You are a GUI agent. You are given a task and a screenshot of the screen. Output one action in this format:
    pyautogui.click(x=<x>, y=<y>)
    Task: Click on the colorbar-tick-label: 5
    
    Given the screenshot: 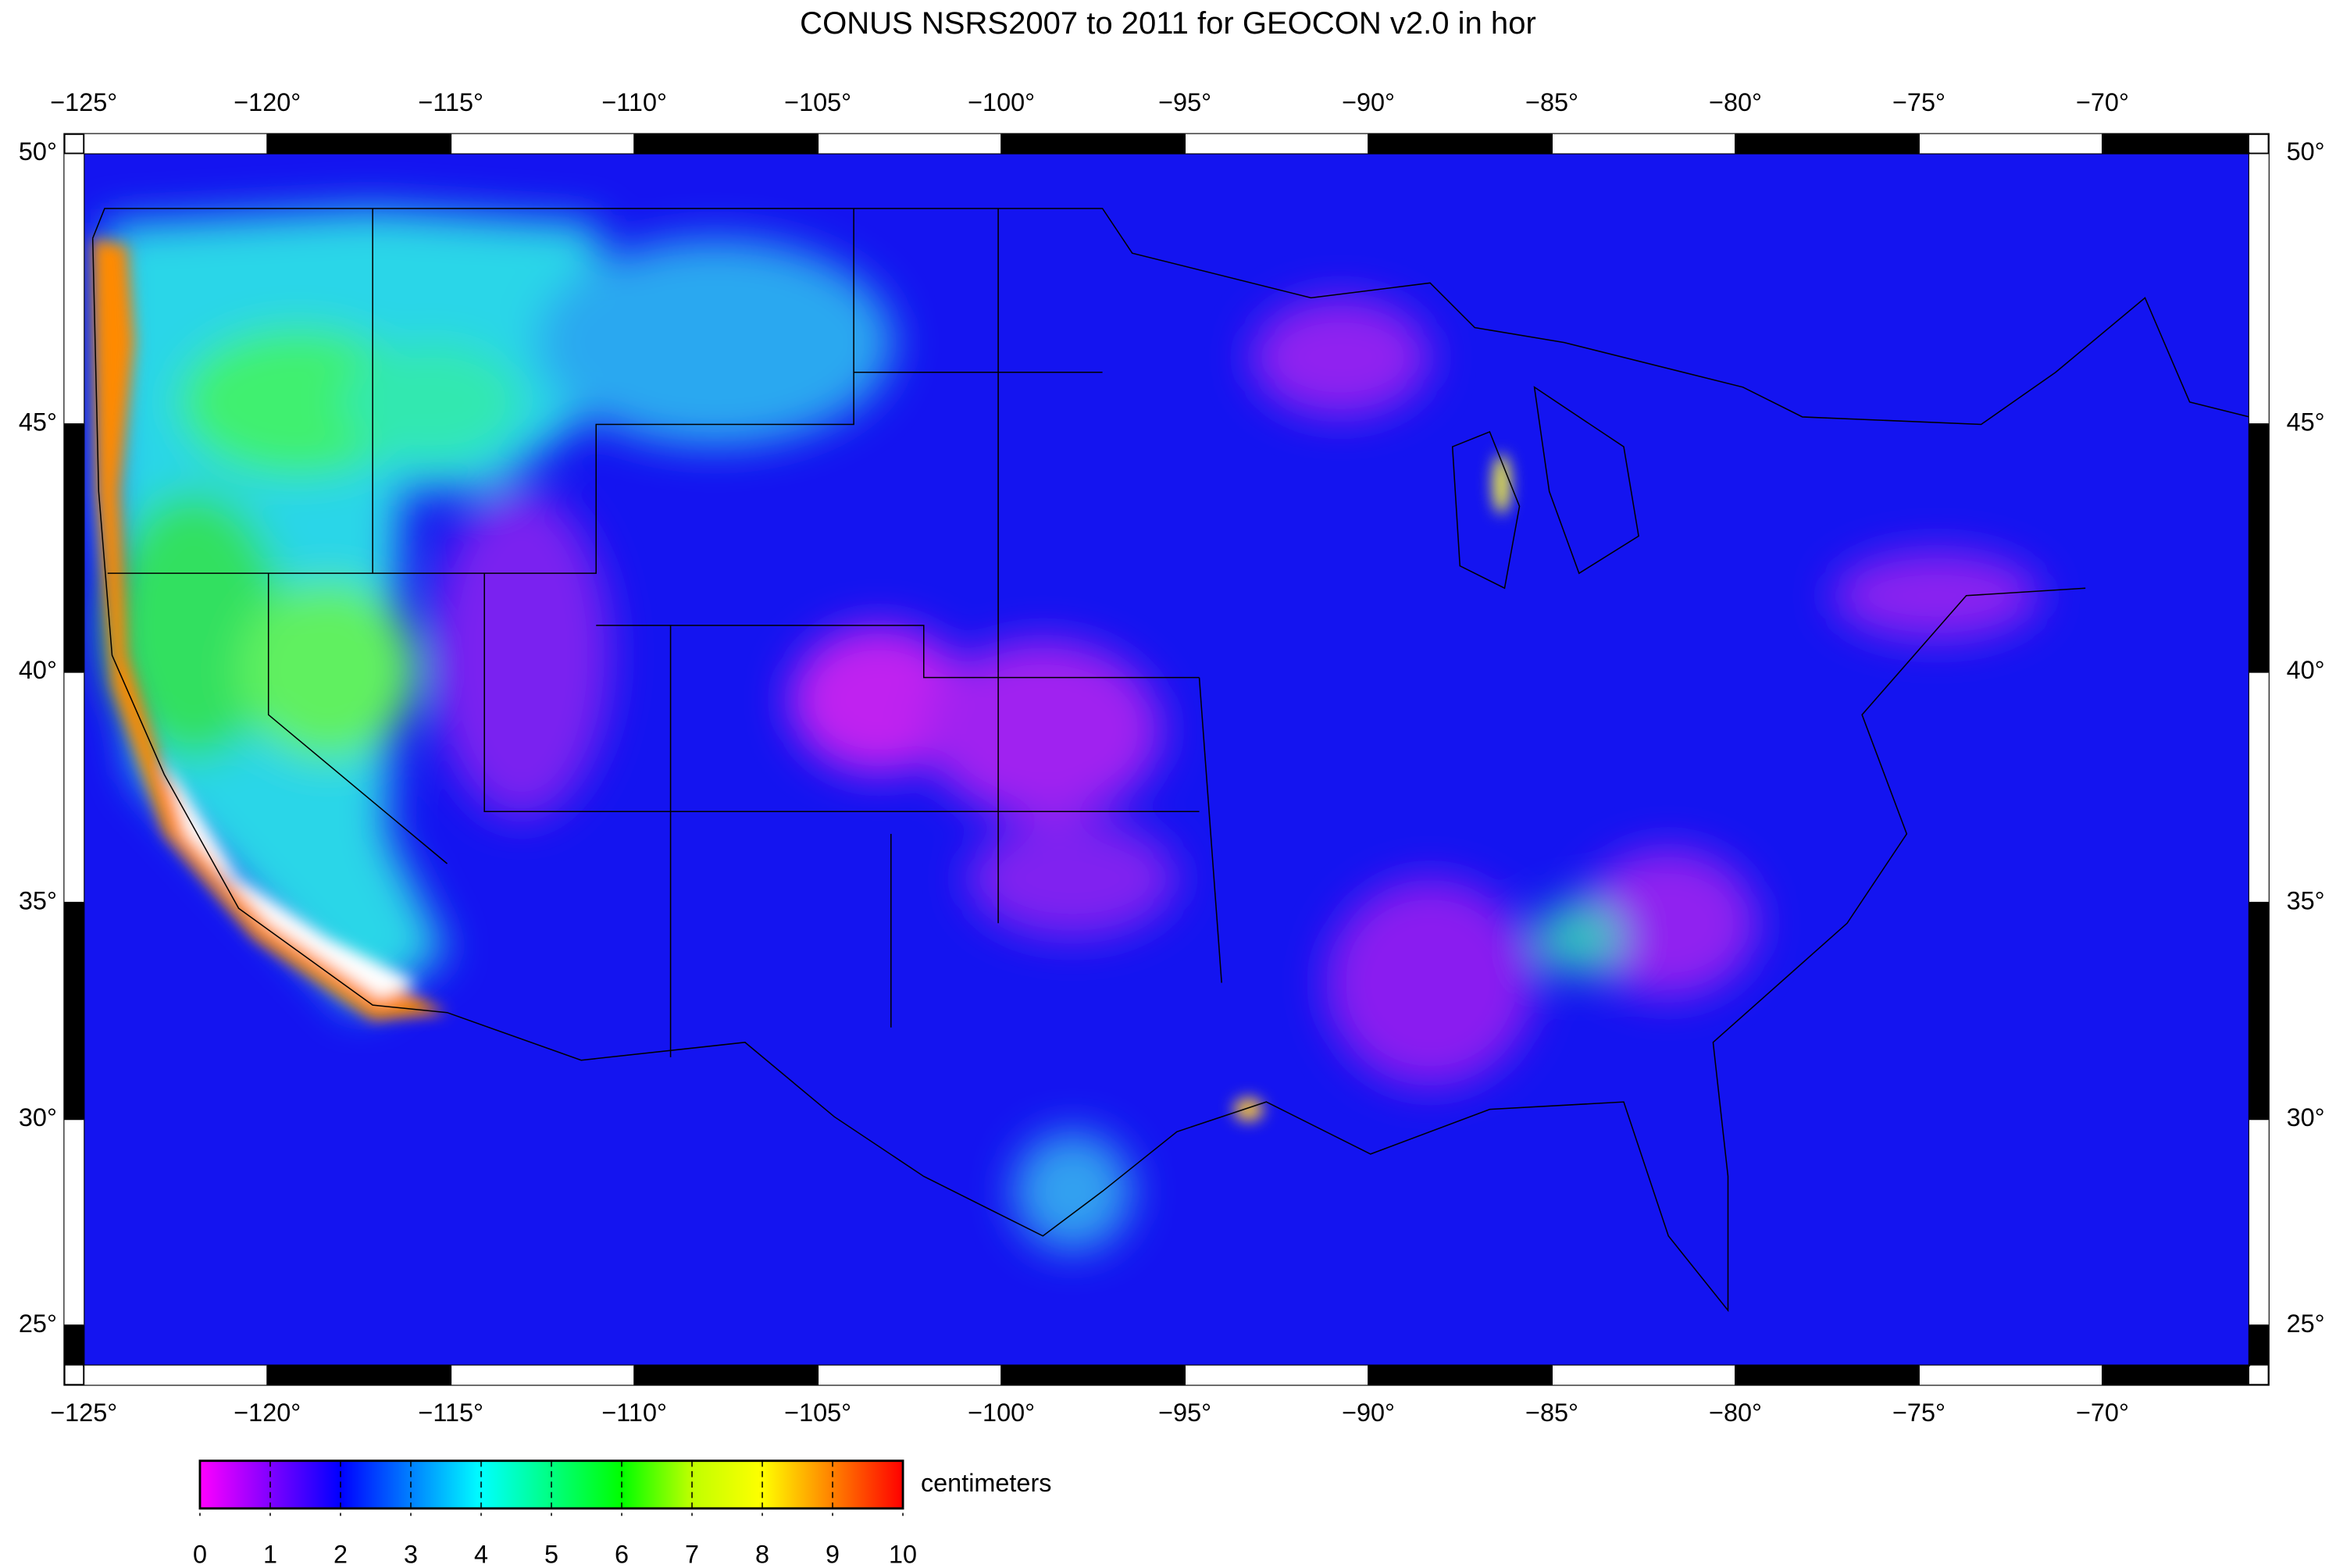 What is the action you would take?
    pyautogui.click(x=551, y=1554)
    